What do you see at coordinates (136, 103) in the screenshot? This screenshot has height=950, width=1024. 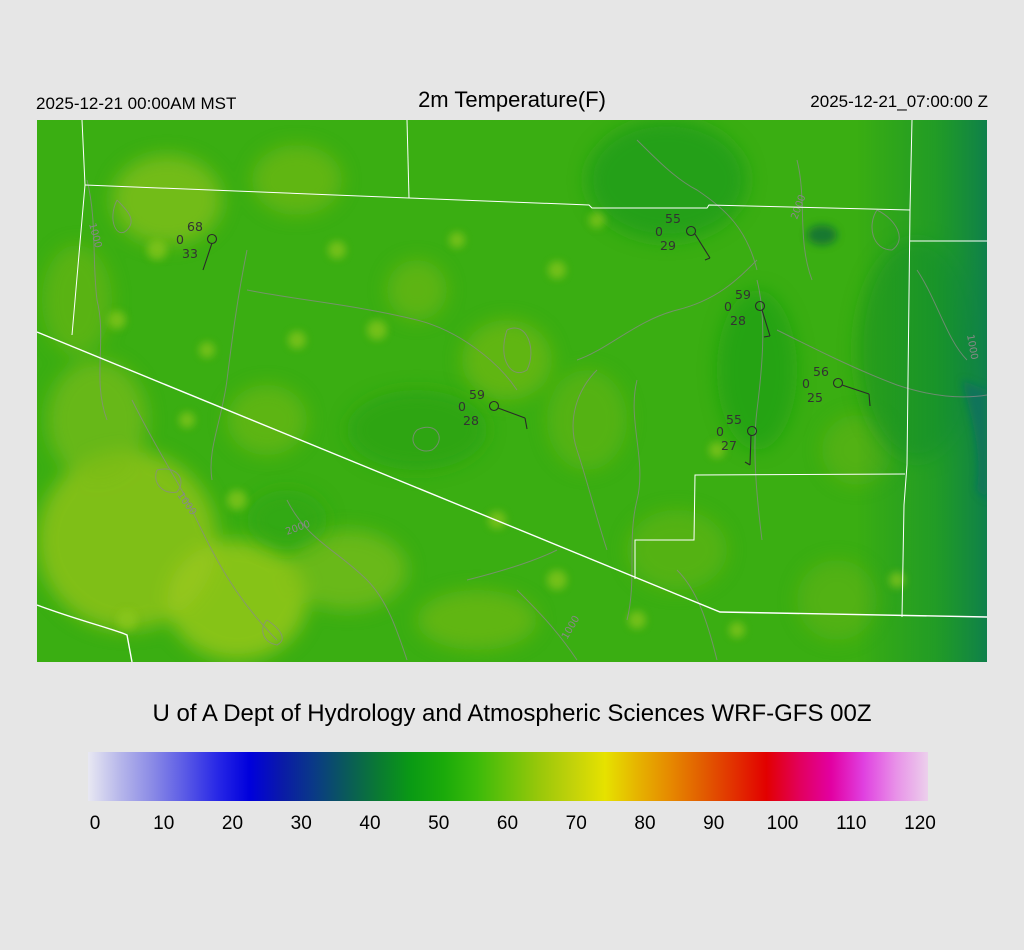 I see `valid-time-local: 2025-12-21 00:00AM MST` at bounding box center [136, 103].